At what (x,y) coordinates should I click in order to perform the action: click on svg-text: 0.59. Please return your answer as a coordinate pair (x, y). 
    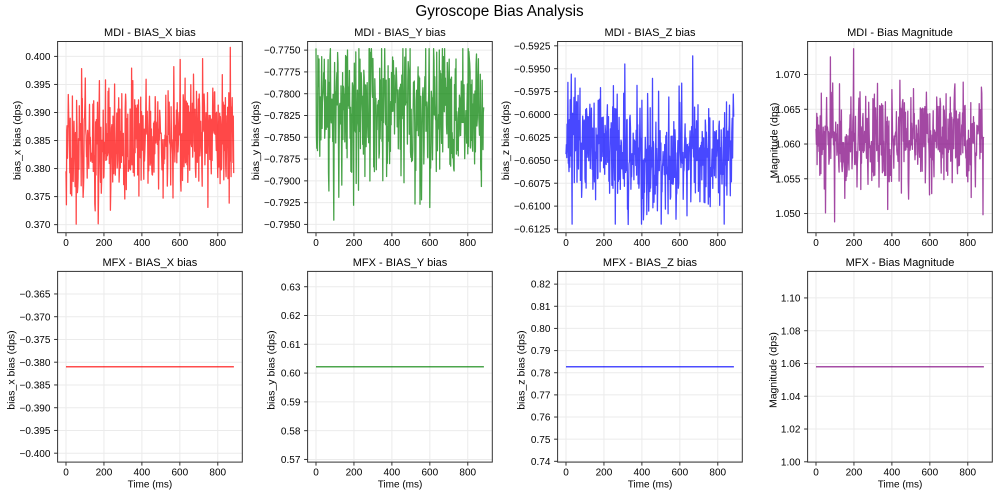
    Looking at the image, I should click on (291, 402).